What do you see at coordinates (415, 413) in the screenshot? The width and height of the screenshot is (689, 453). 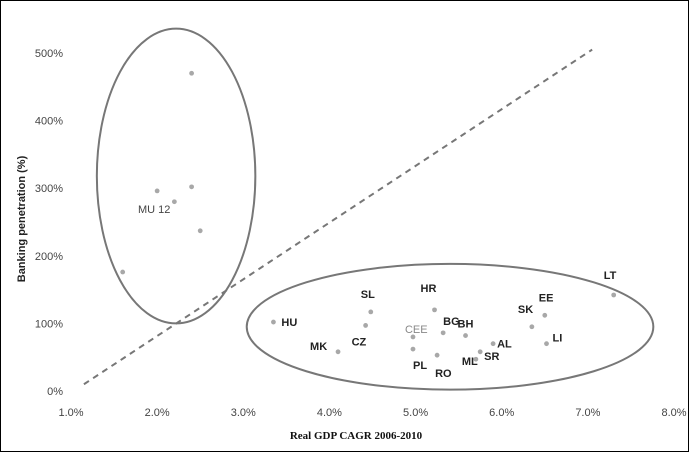 I see `x-tick-label: 5.0%` at bounding box center [415, 413].